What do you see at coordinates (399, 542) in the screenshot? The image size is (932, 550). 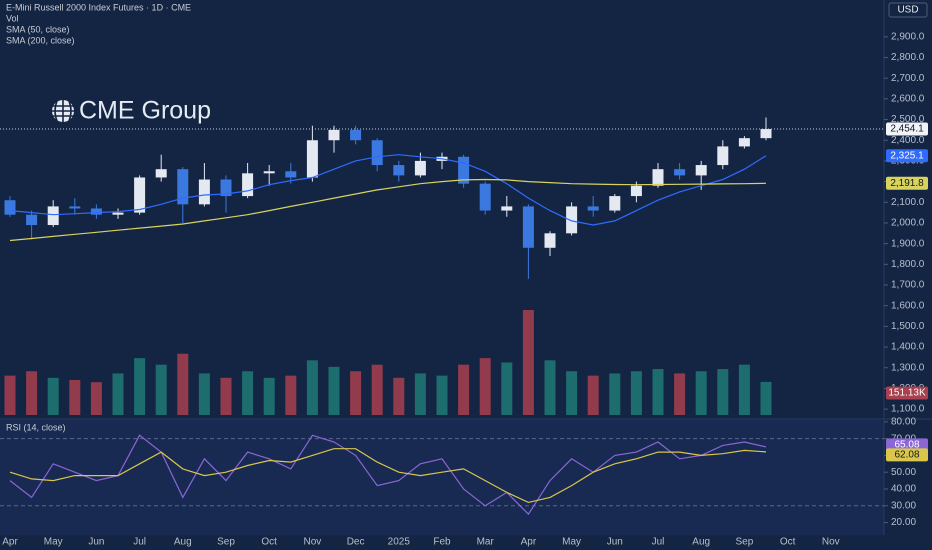 I see `x-tick-label: 2025` at bounding box center [399, 542].